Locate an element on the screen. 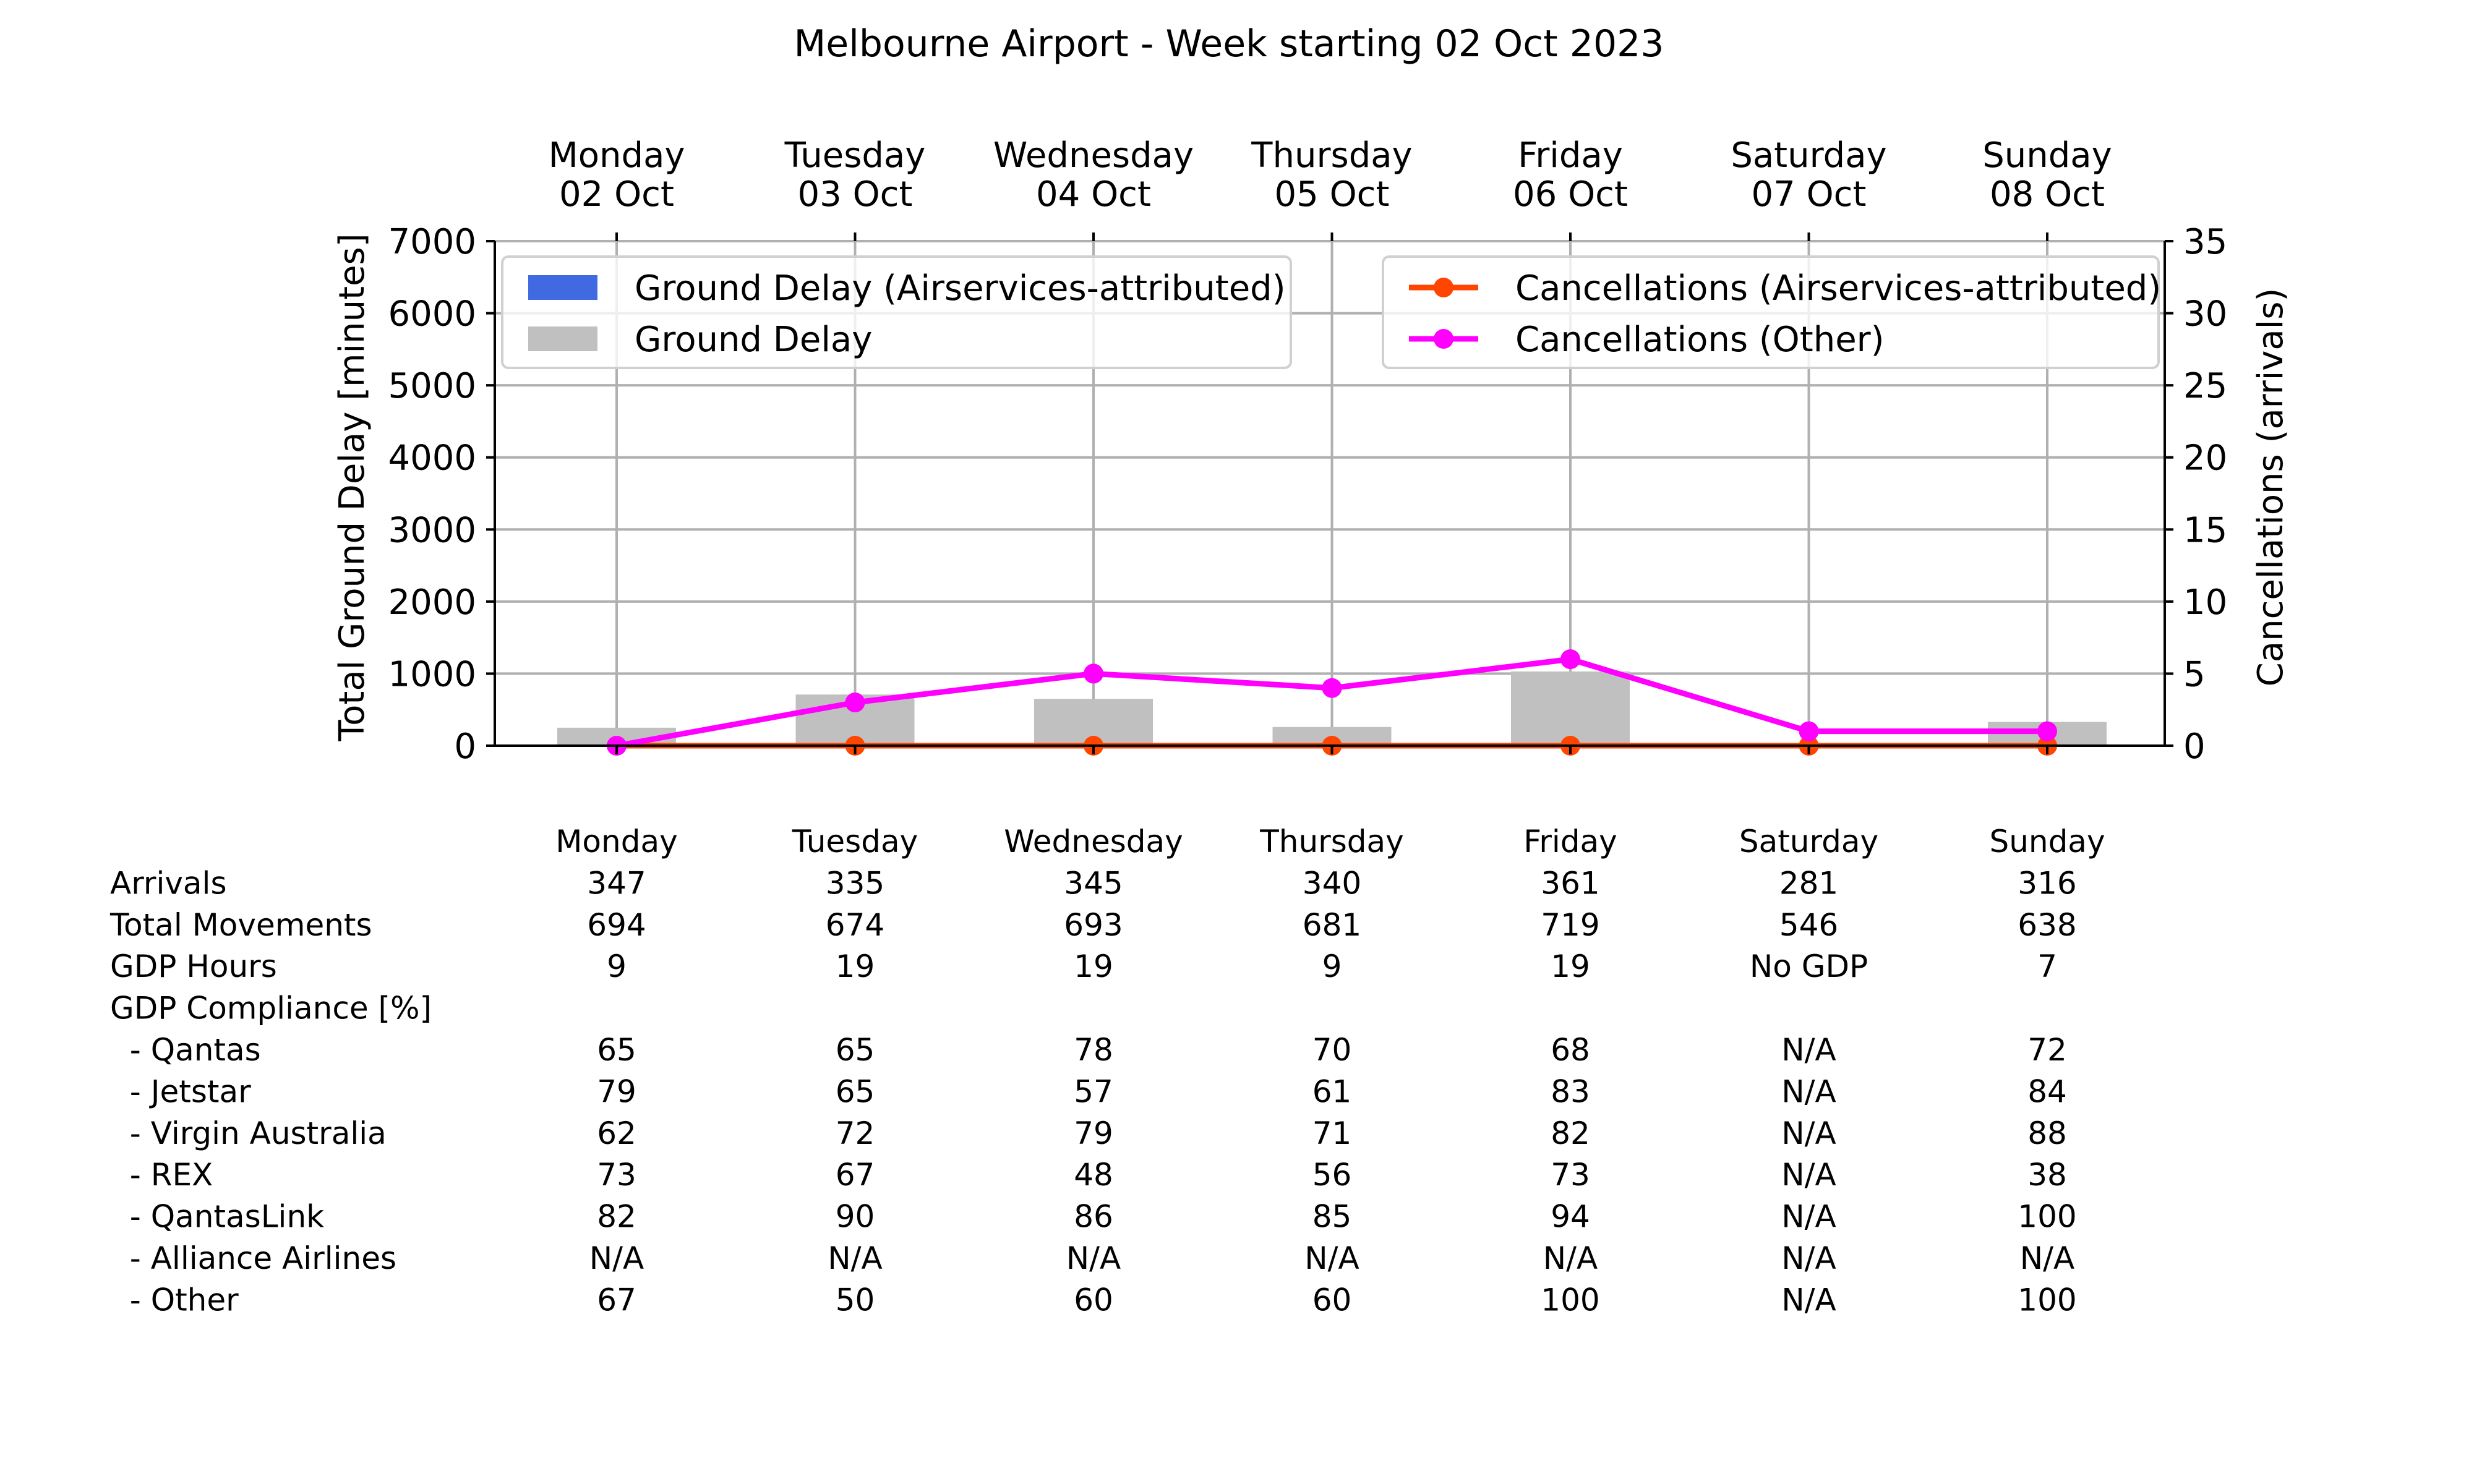 The image size is (2474, 1484). table-cell: 335 is located at coordinates (855, 883).